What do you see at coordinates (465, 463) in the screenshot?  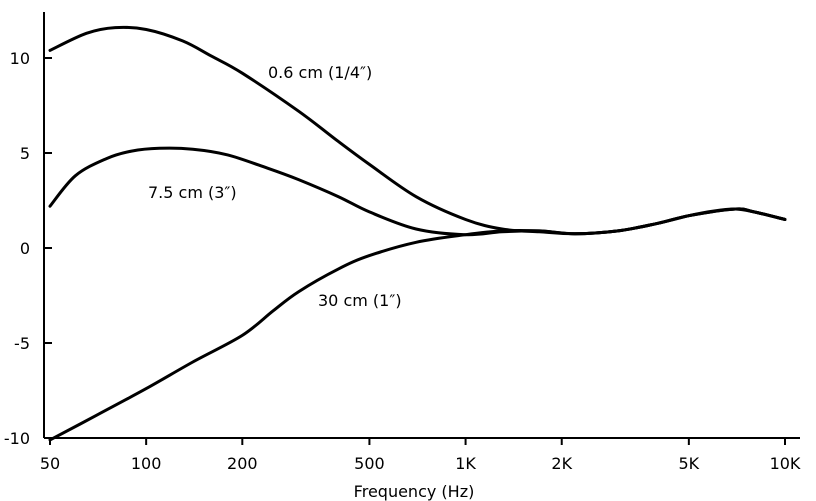 I see `x-tick-label: 1K` at bounding box center [465, 463].